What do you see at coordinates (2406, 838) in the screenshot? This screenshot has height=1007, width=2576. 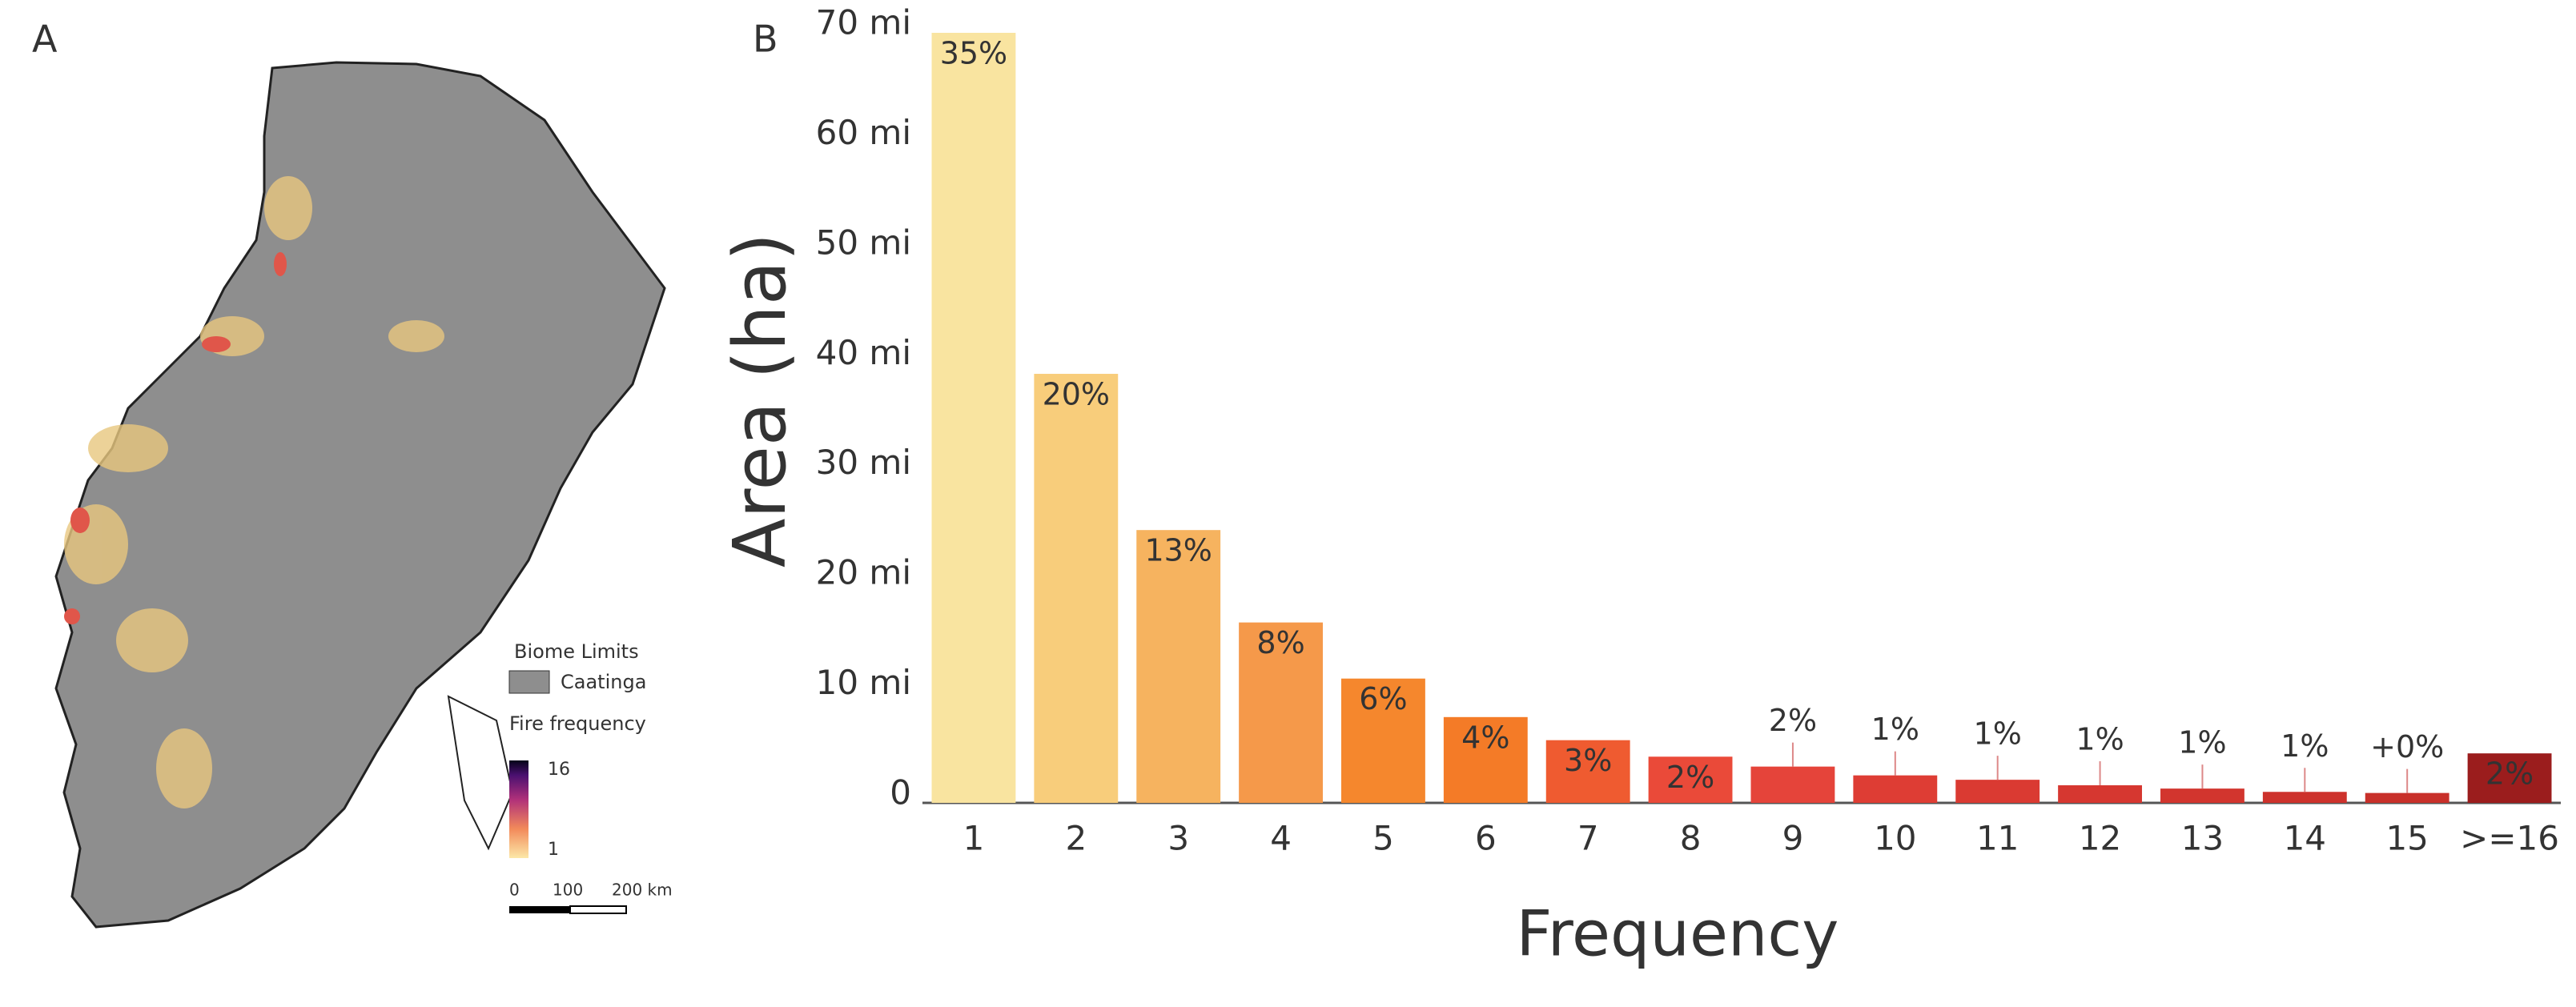 I see `x-tick-label: 15` at bounding box center [2406, 838].